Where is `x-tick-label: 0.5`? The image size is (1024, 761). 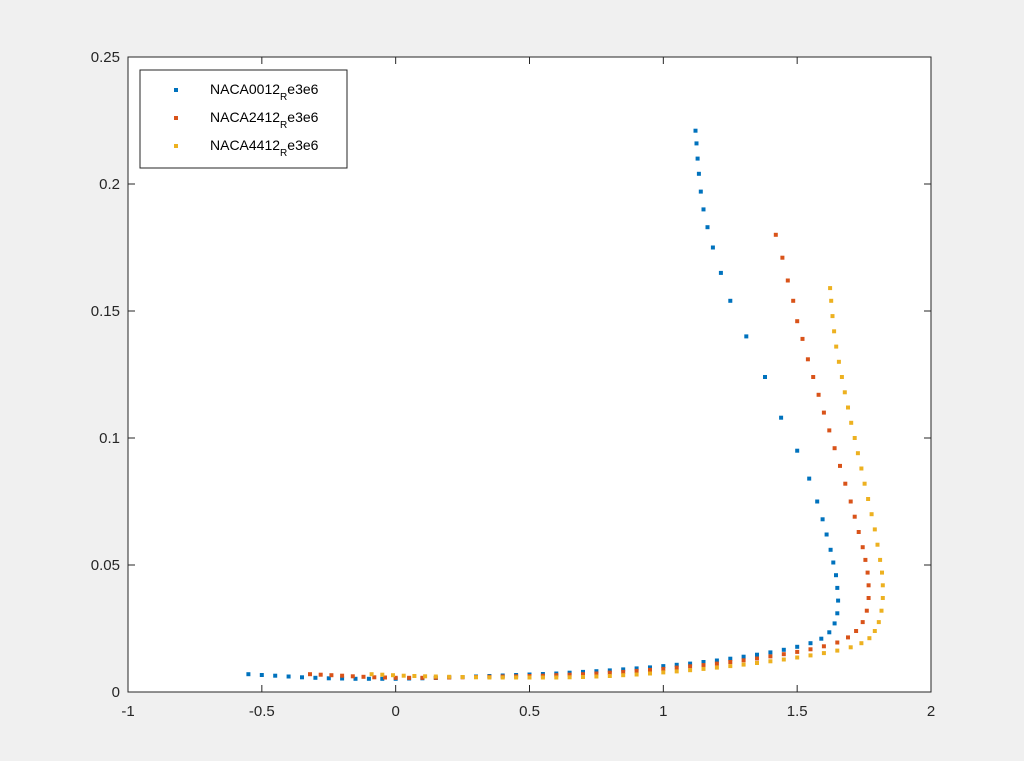
x-tick-label: 0.5 is located at coordinates (529, 711).